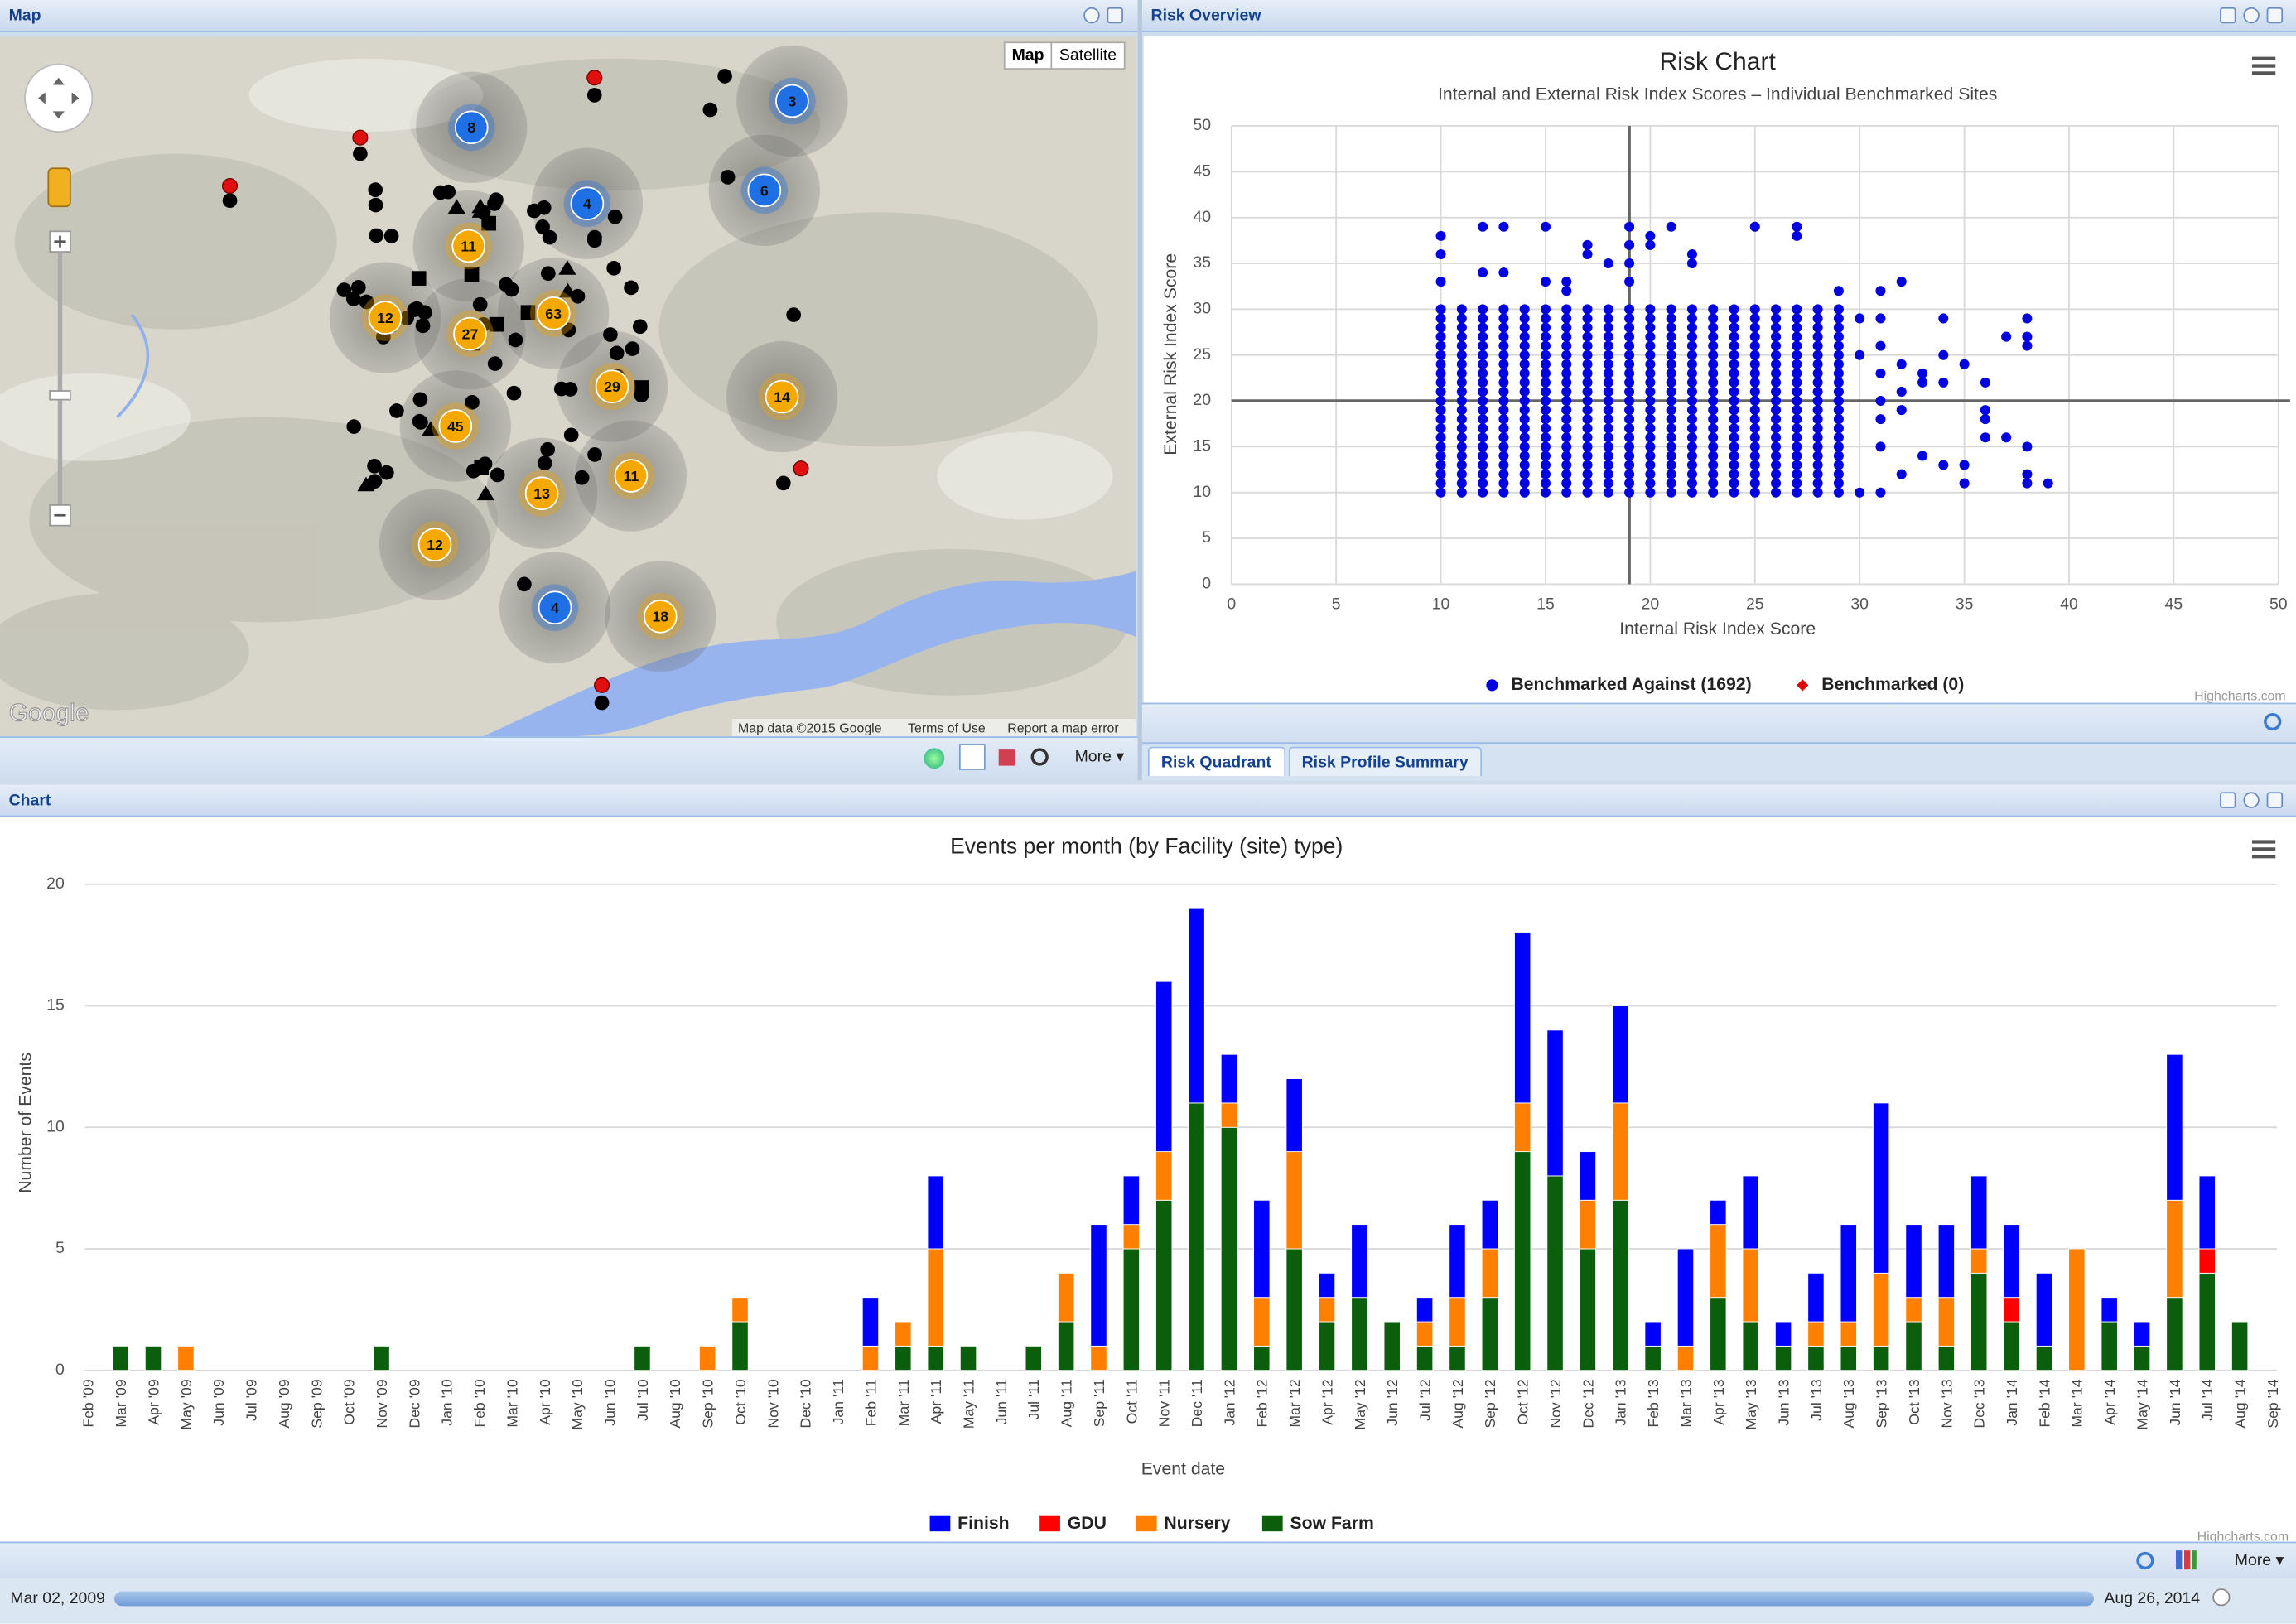 The height and width of the screenshot is (1624, 2296). Describe the element at coordinates (1231, 604) in the screenshot. I see `x-tick-label: 0` at that location.